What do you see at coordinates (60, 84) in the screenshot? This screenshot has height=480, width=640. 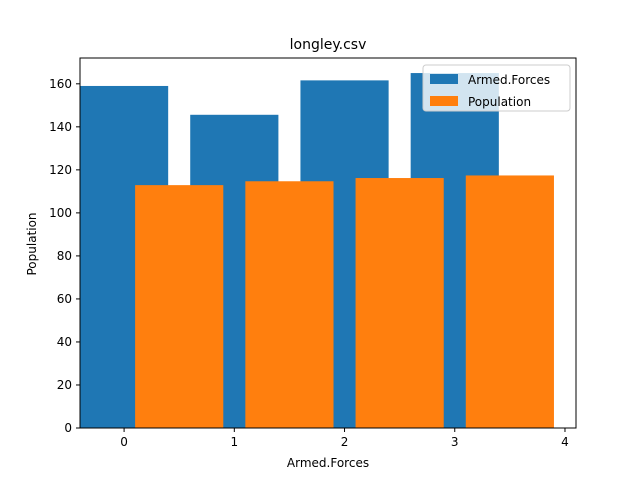 I see `y-tick-label: 160` at bounding box center [60, 84].